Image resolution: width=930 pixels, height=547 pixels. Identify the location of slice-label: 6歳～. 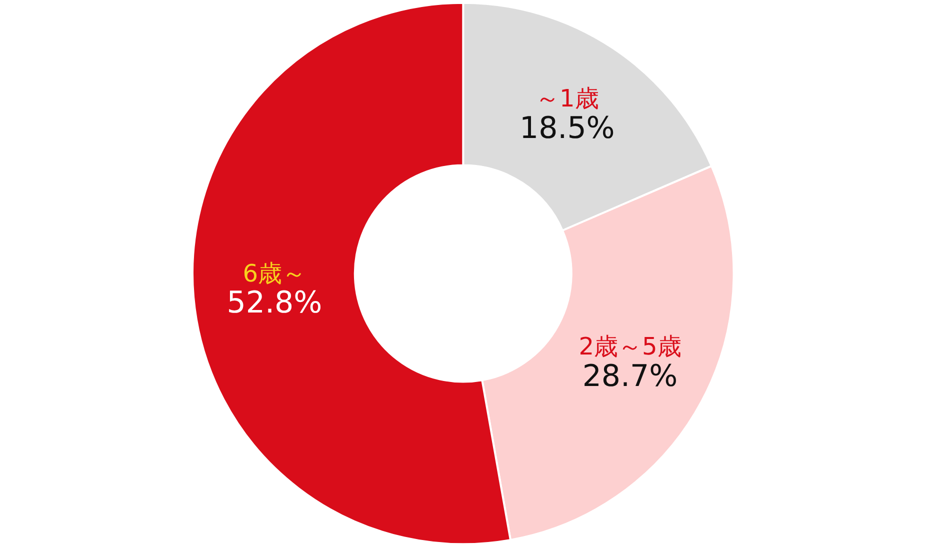
(274, 274).